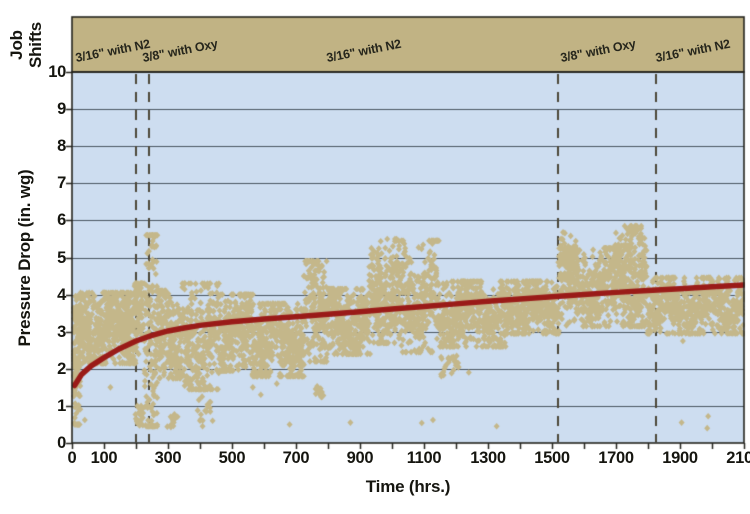  I want to click on y-tick-label: 7, so click(61, 183).